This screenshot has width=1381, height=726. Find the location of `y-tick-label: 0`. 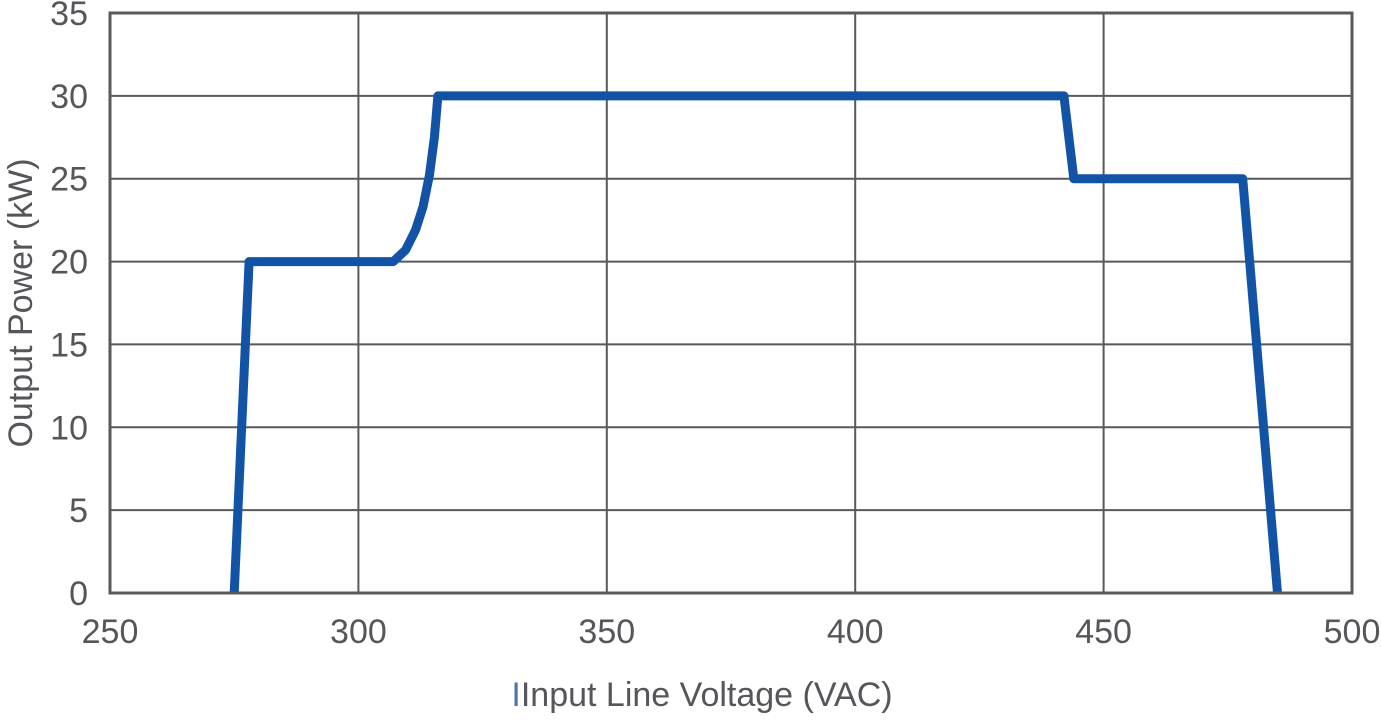

y-tick-label: 0 is located at coordinates (78, 594).